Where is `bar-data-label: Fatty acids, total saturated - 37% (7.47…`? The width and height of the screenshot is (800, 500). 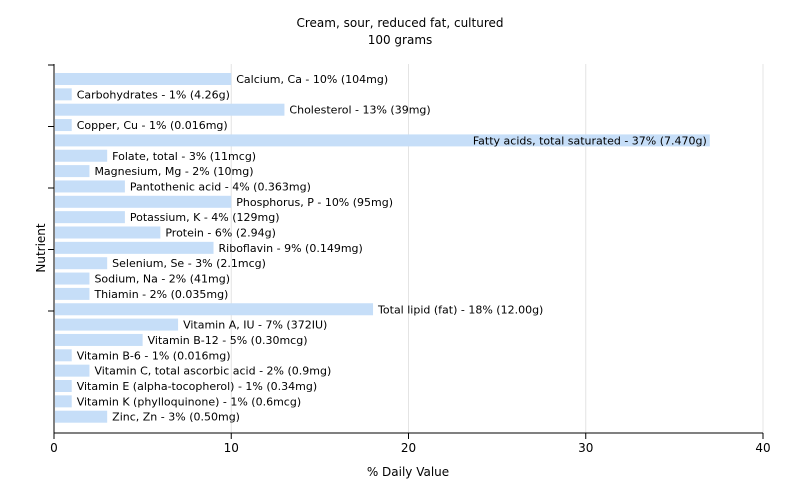 bar-data-label: Fatty acids, total saturated - 37% (7.47… is located at coordinates (590, 140).